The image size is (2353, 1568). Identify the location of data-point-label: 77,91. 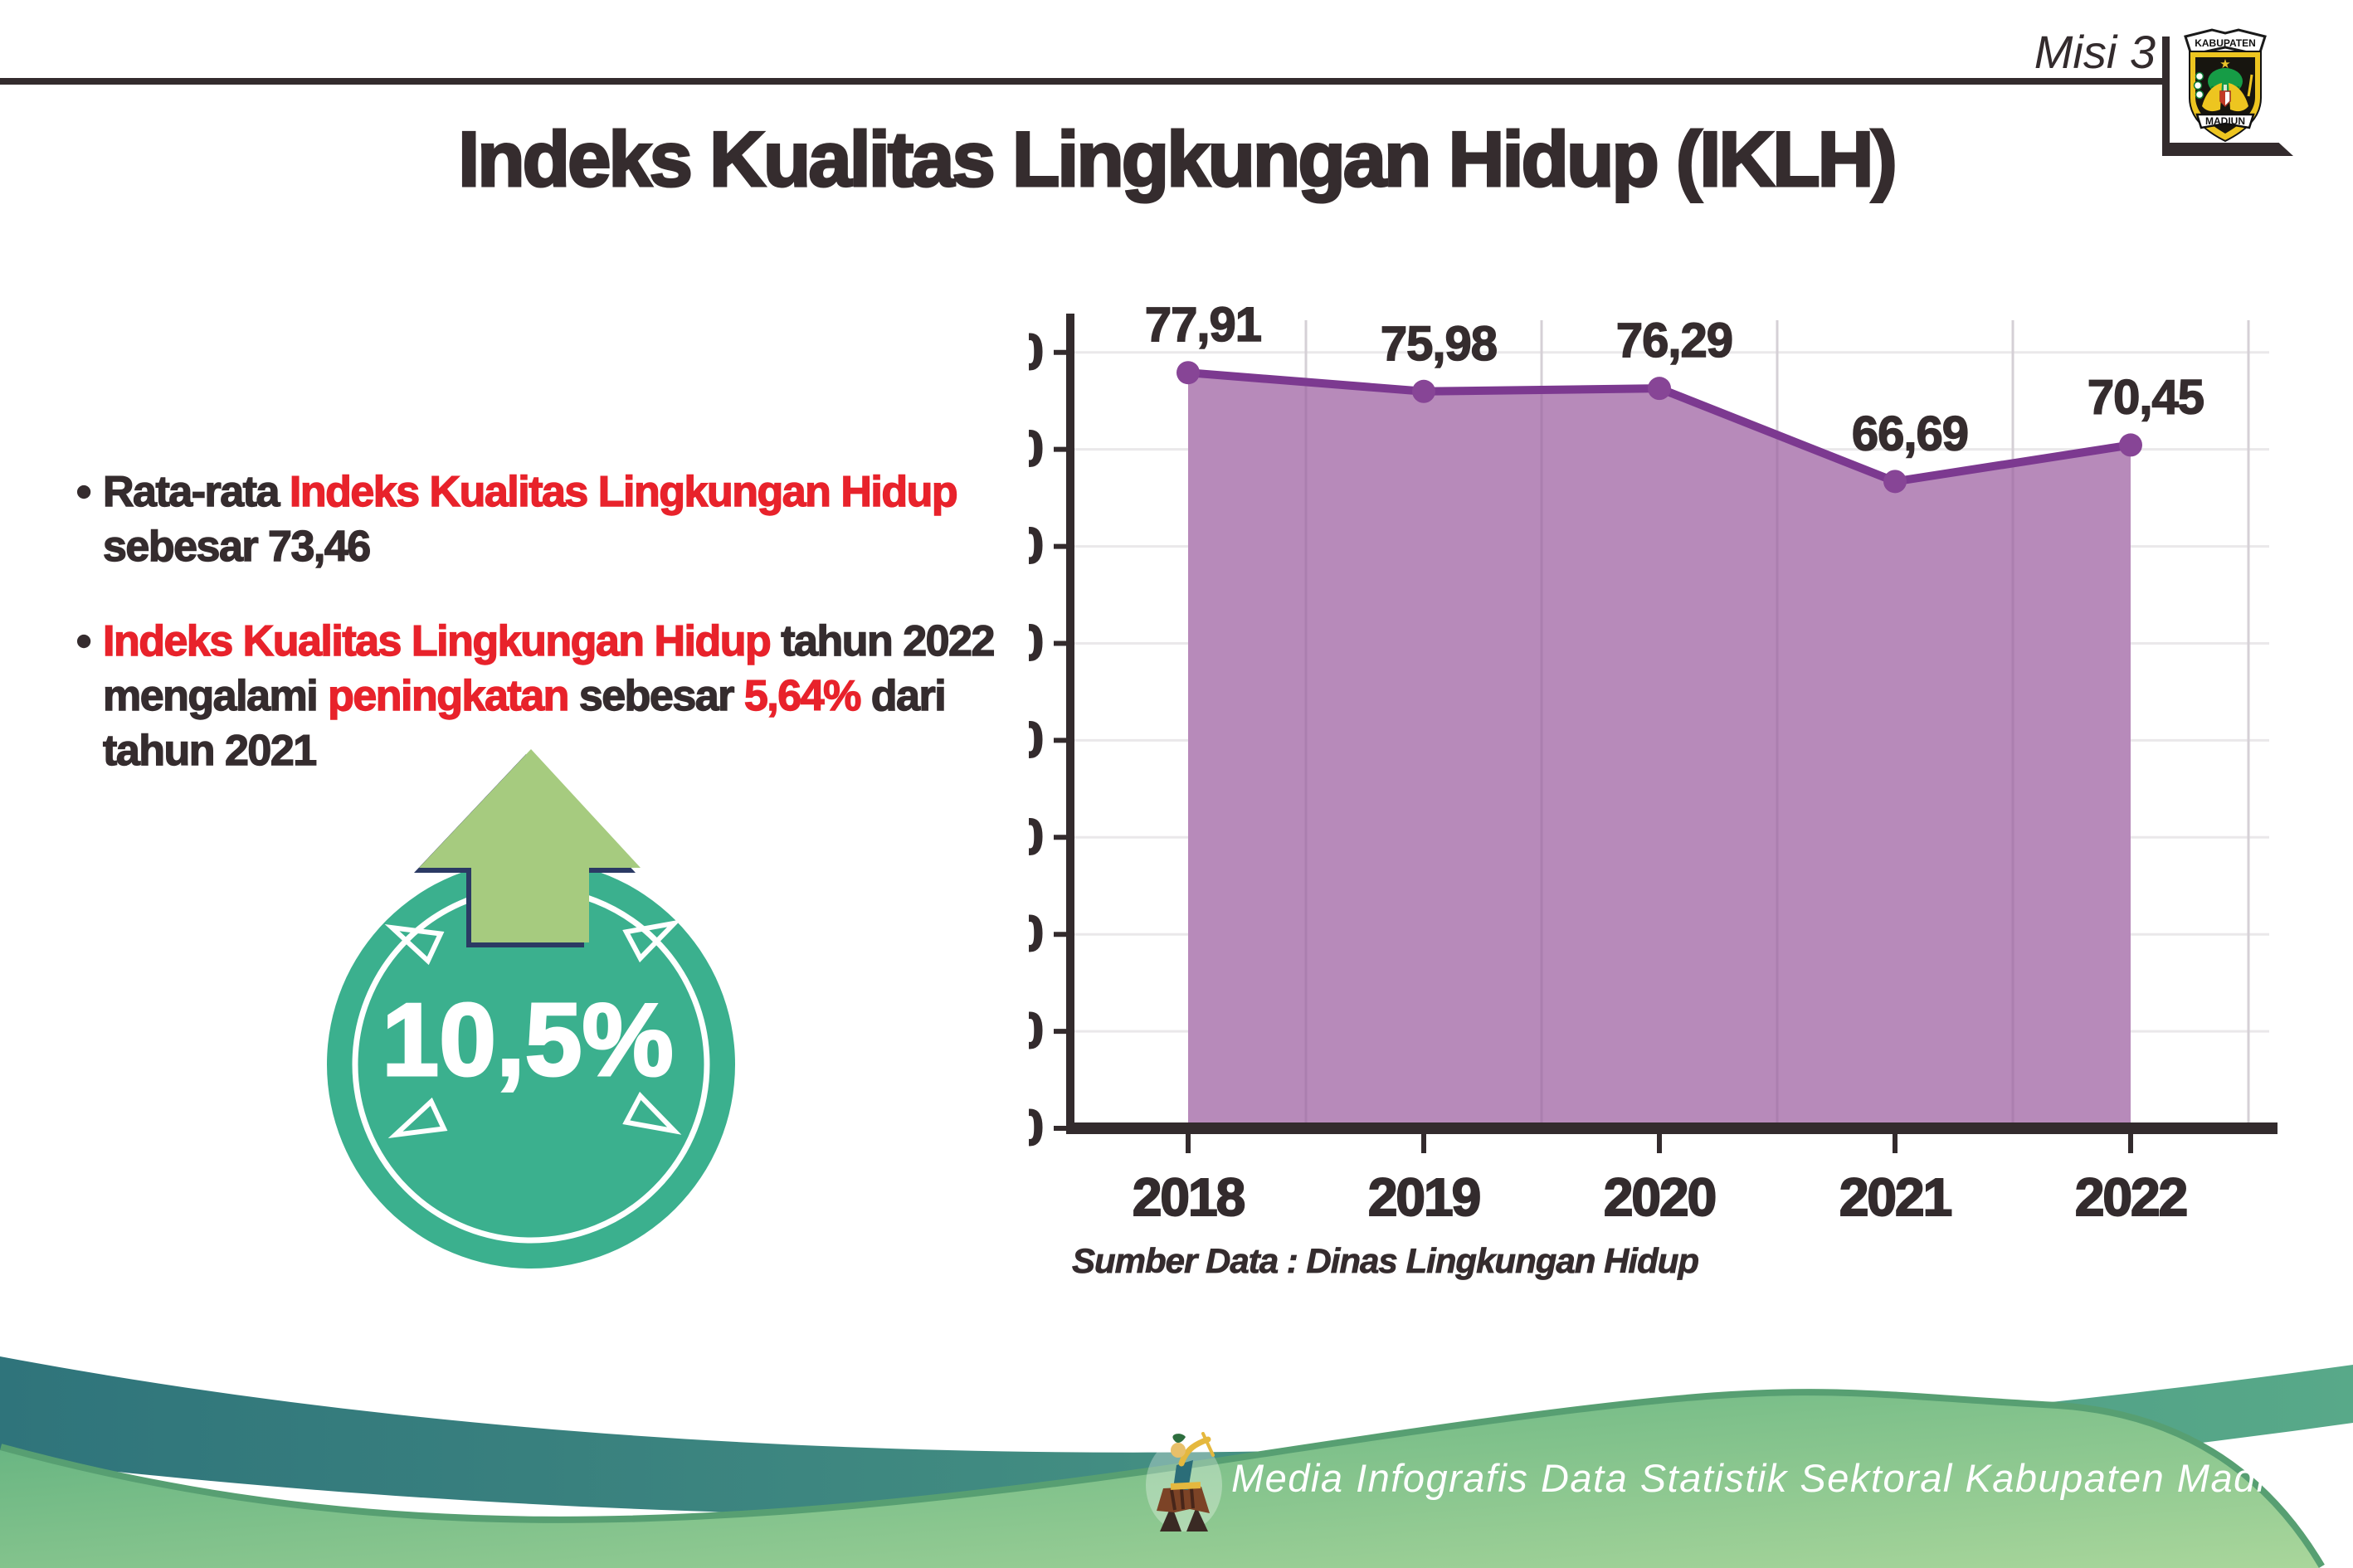
(1203, 325).